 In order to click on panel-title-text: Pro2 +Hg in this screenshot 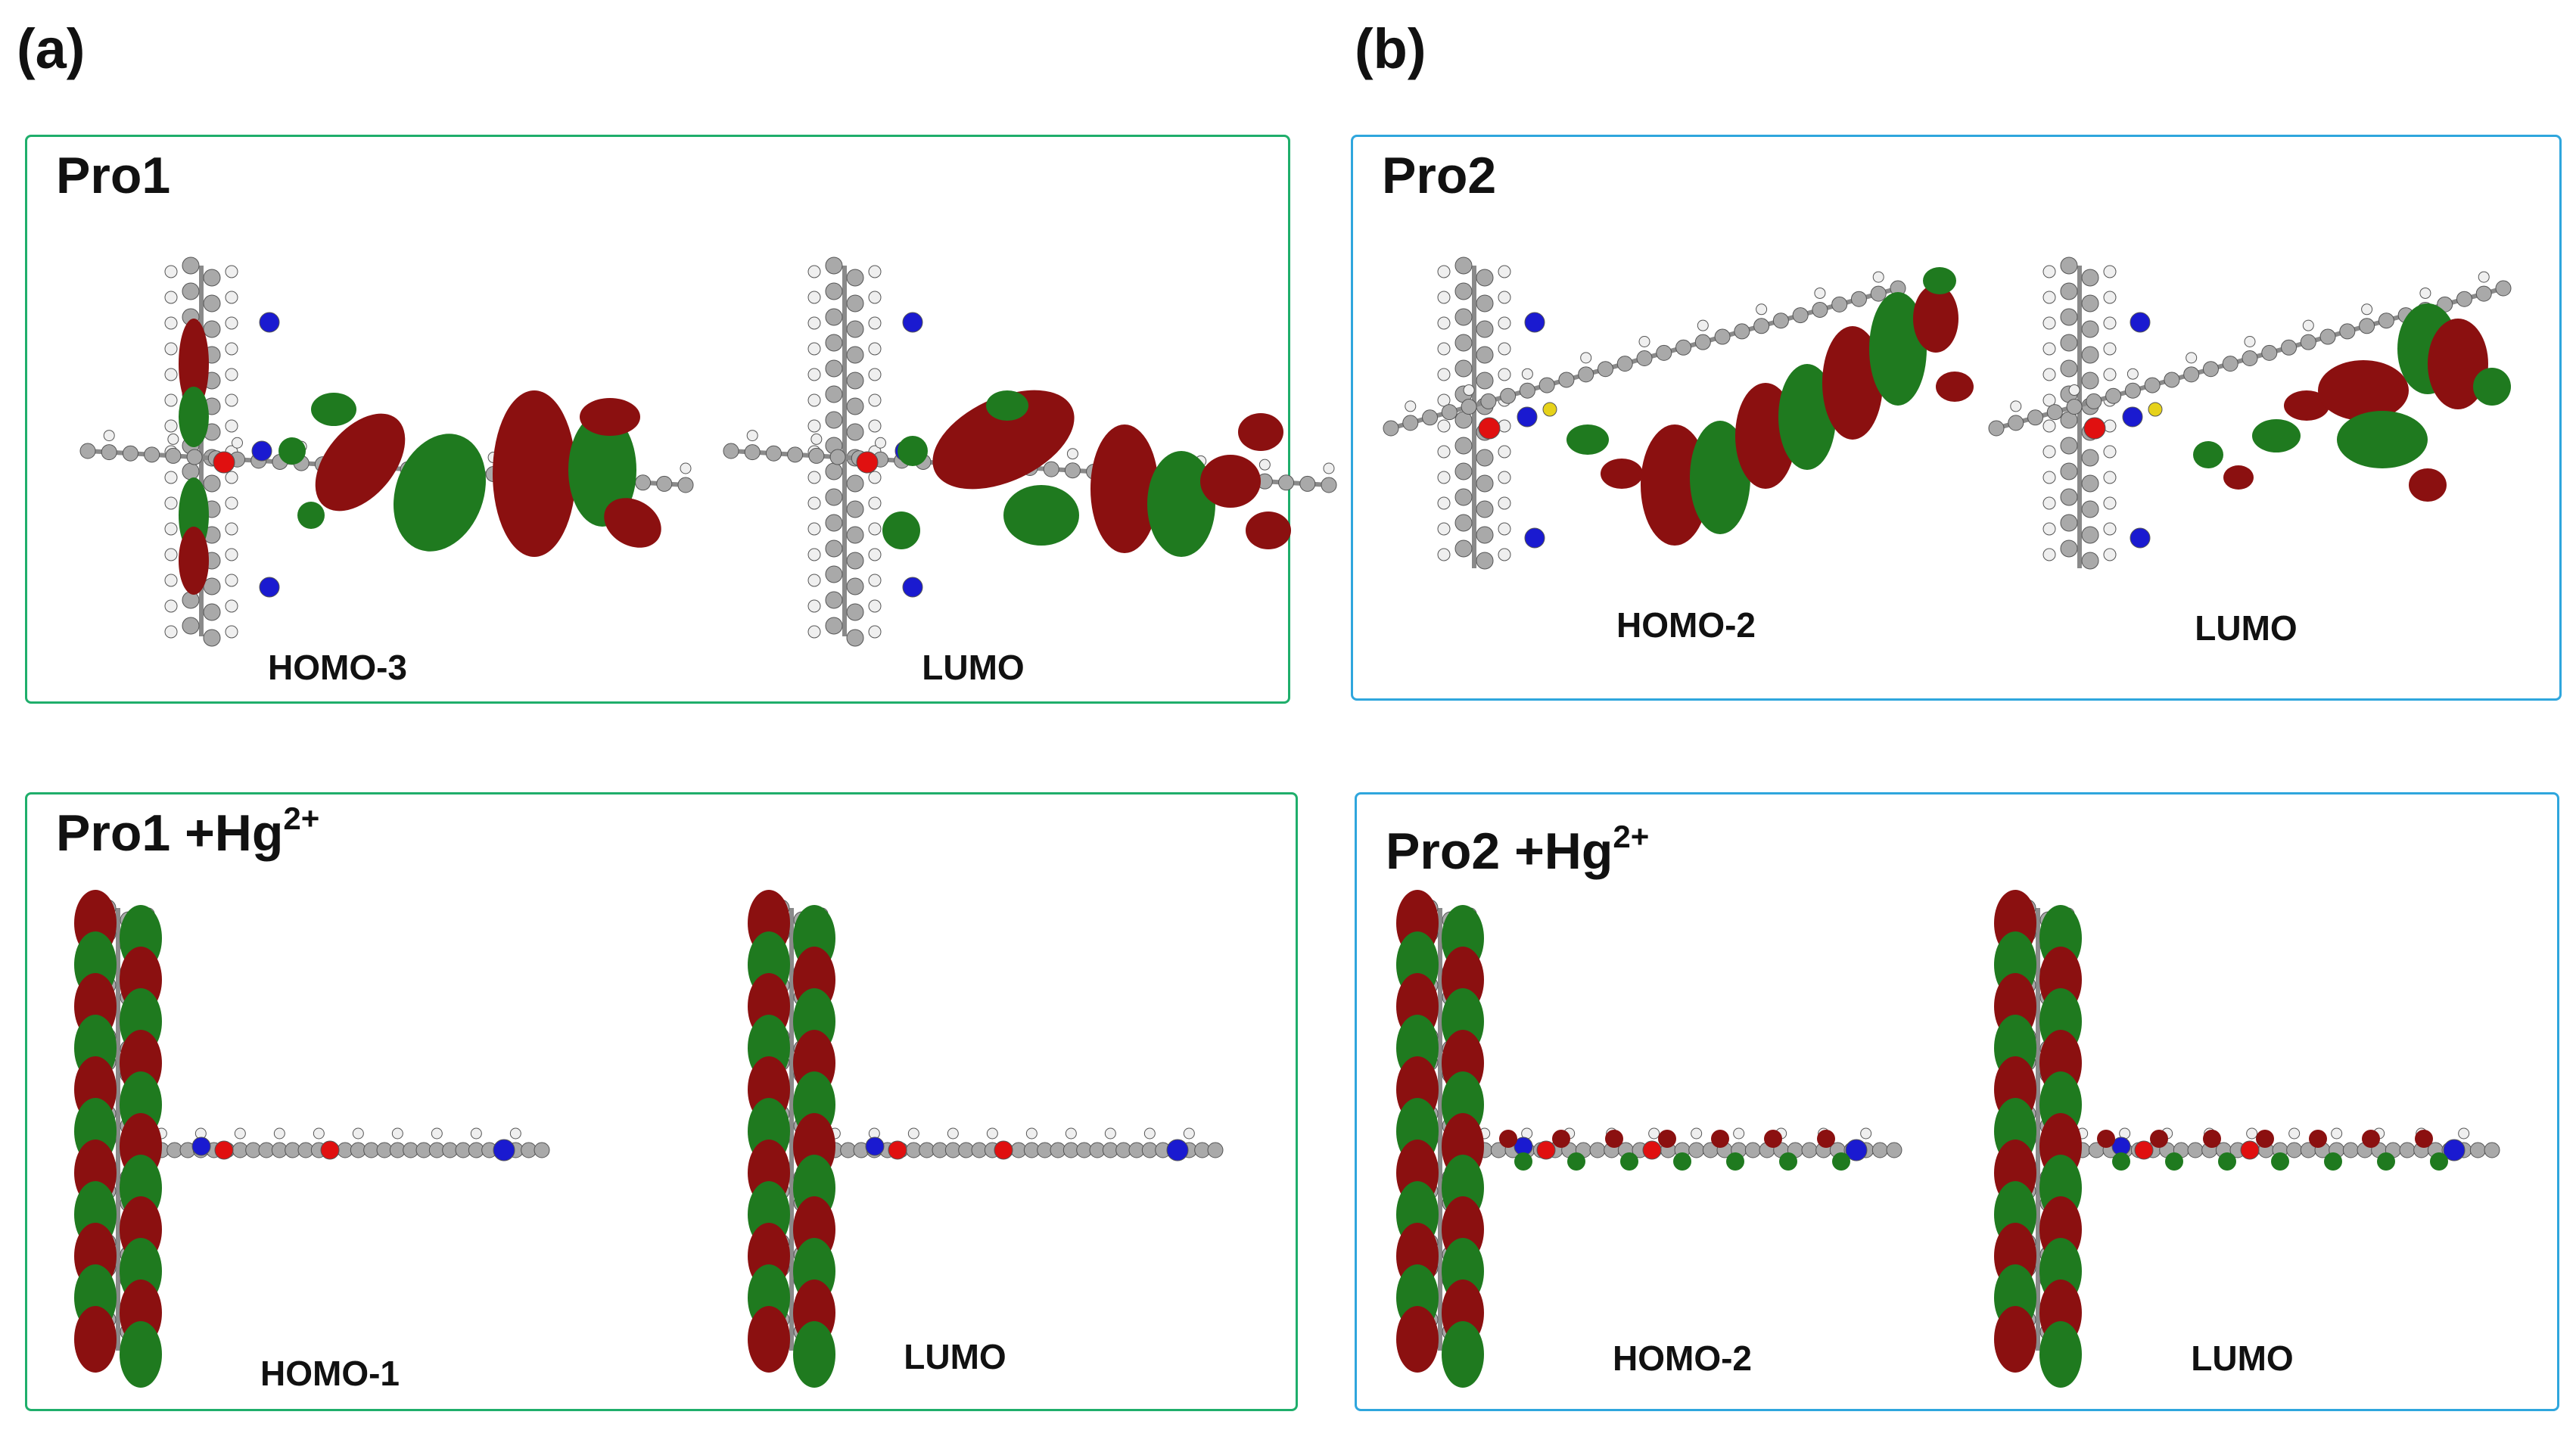, I will do `click(1499, 851)`.